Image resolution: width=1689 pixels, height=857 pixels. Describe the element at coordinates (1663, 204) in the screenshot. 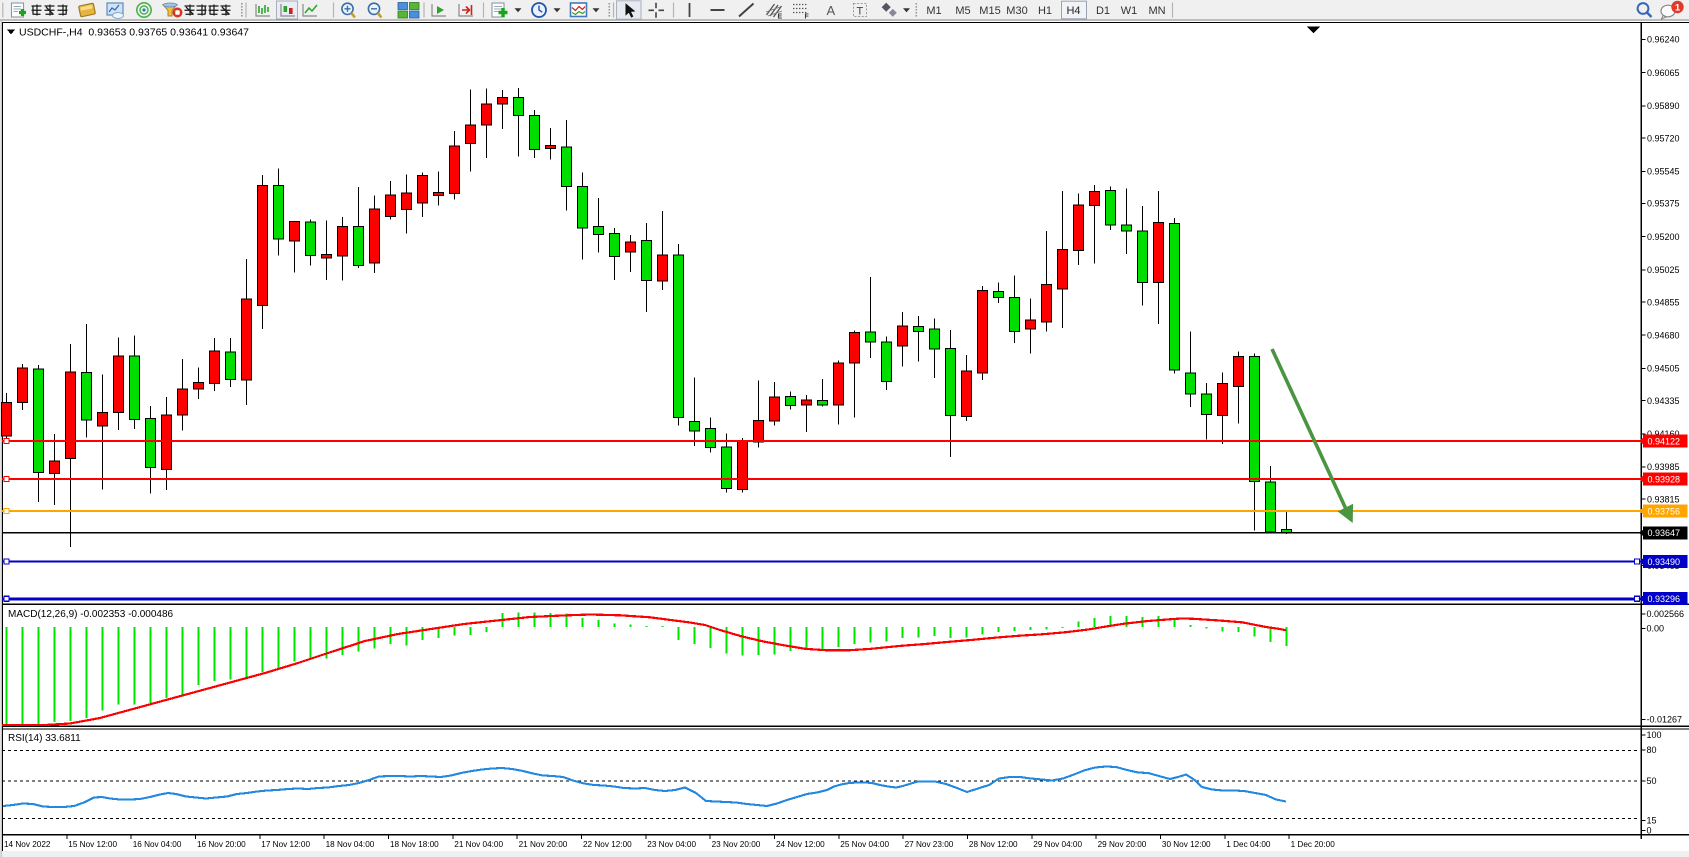

I see `svg-text: 0.95375` at that location.